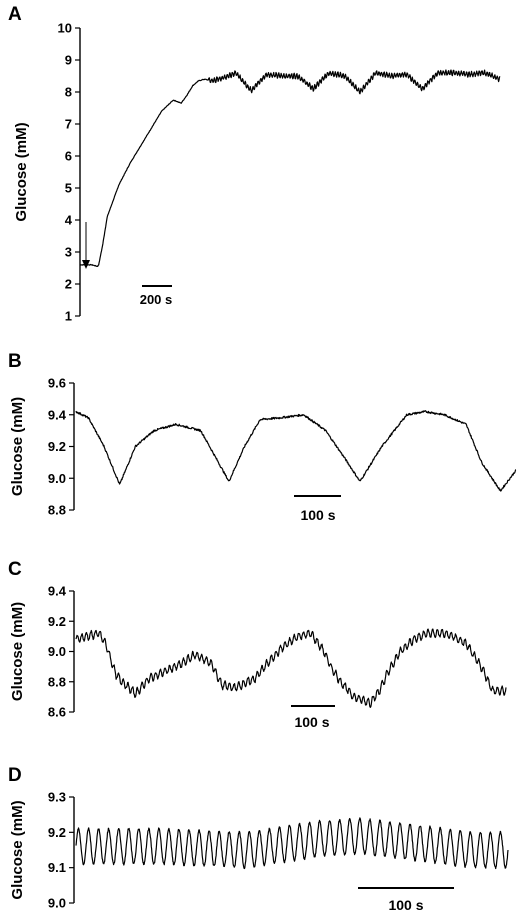 The image size is (520, 918). I want to click on arrow-head-icon, so click(86, 264).